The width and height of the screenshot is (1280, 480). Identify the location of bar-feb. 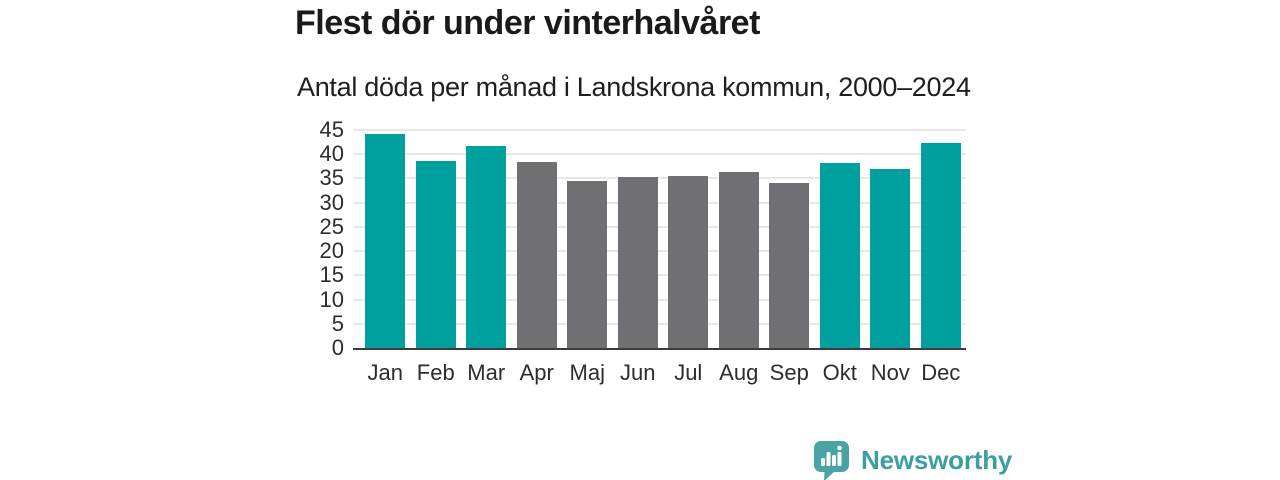
(435, 254).